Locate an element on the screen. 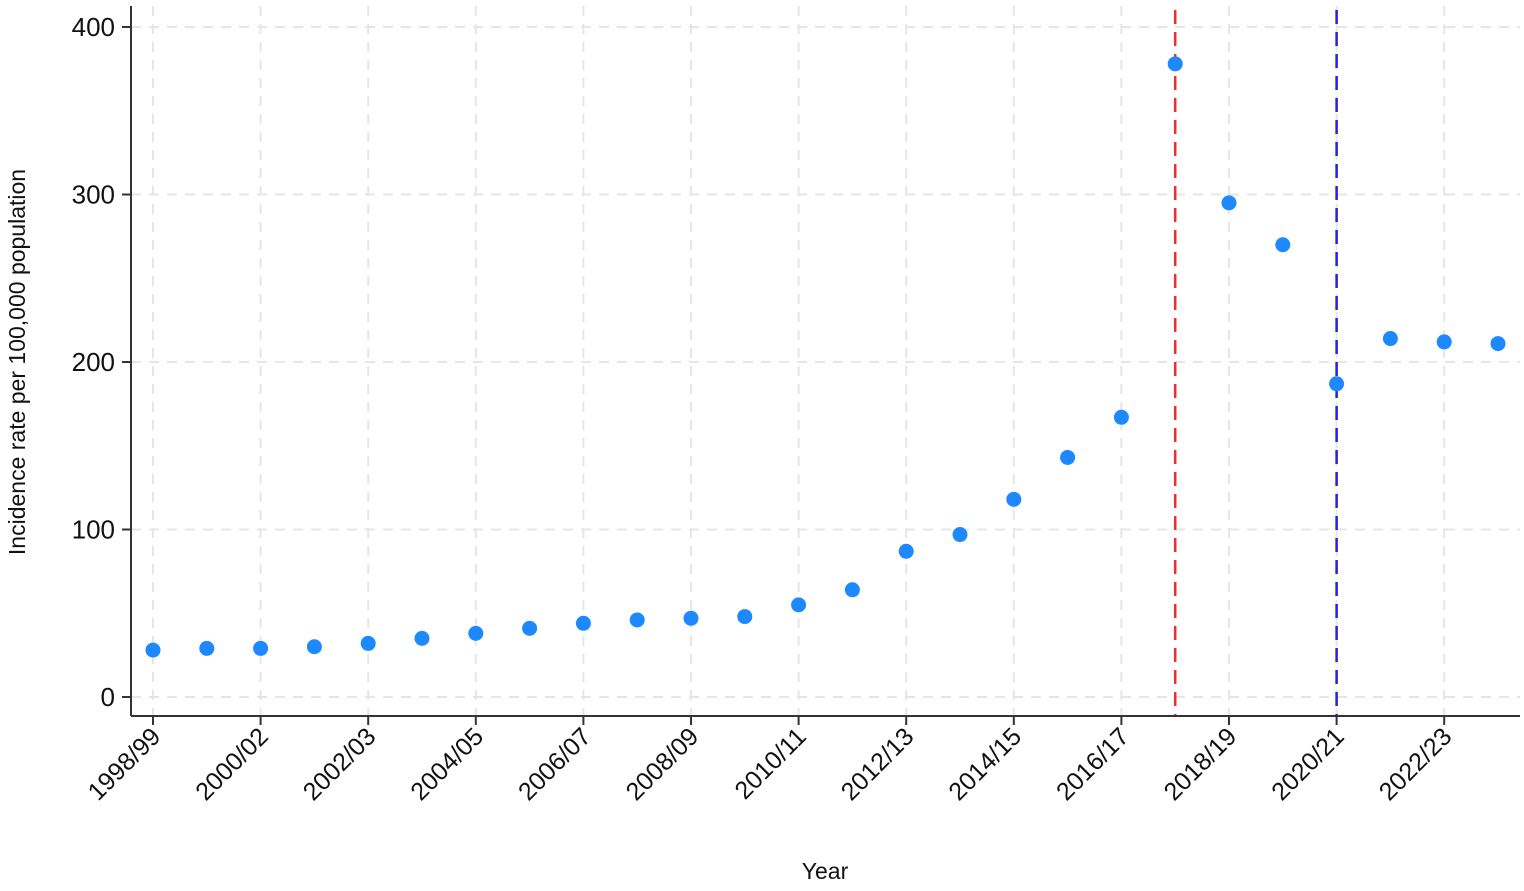  x-tick-label-12: 2022/23 is located at coordinates (1416, 764).